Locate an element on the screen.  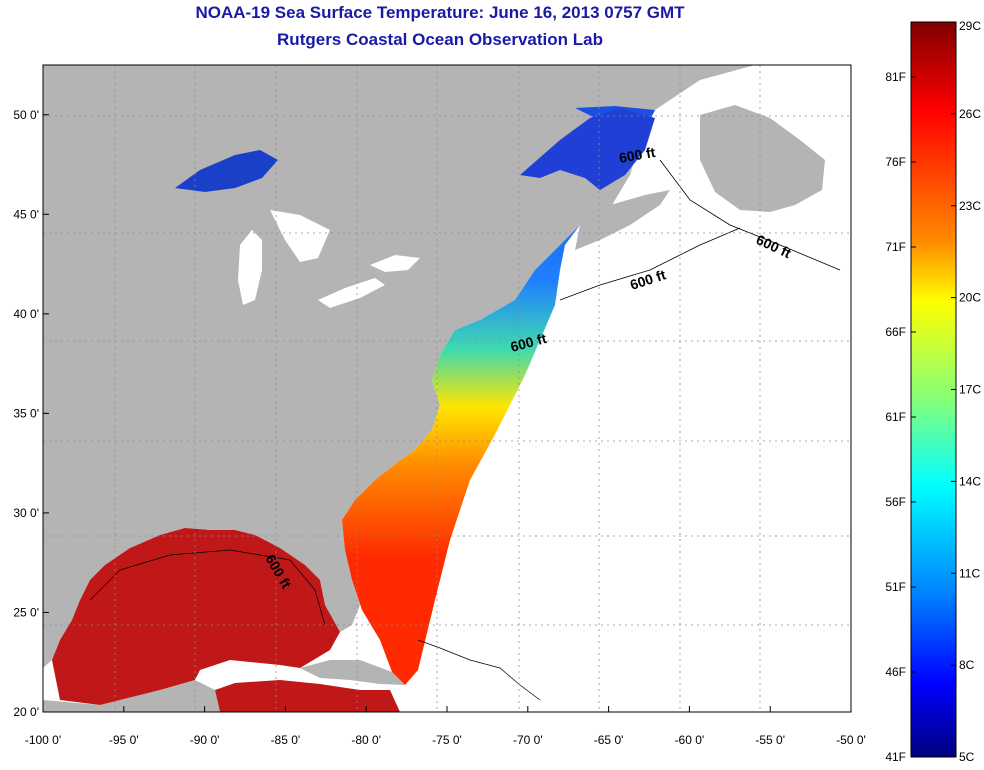
latitude-tick-label: 25 0' is located at coordinates (26, 612).